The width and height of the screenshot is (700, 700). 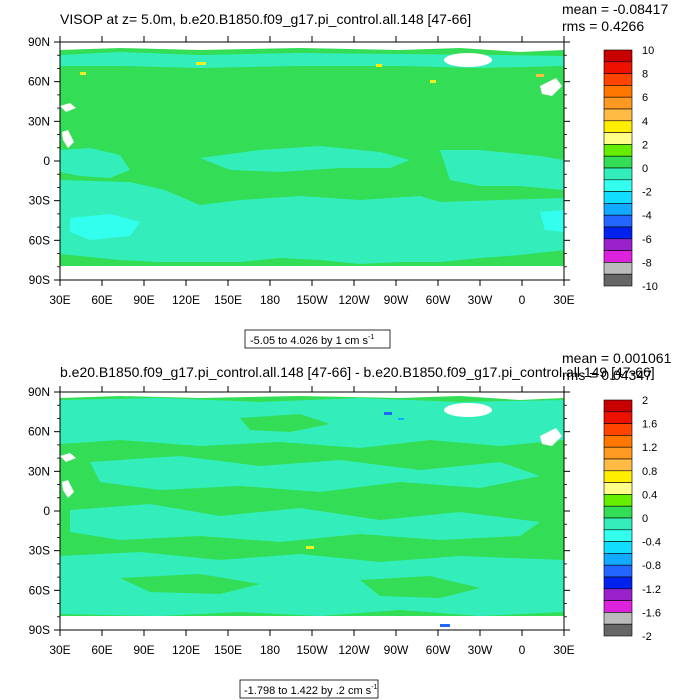 What do you see at coordinates (645, 98) in the screenshot?
I see `colorbar-label: 6` at bounding box center [645, 98].